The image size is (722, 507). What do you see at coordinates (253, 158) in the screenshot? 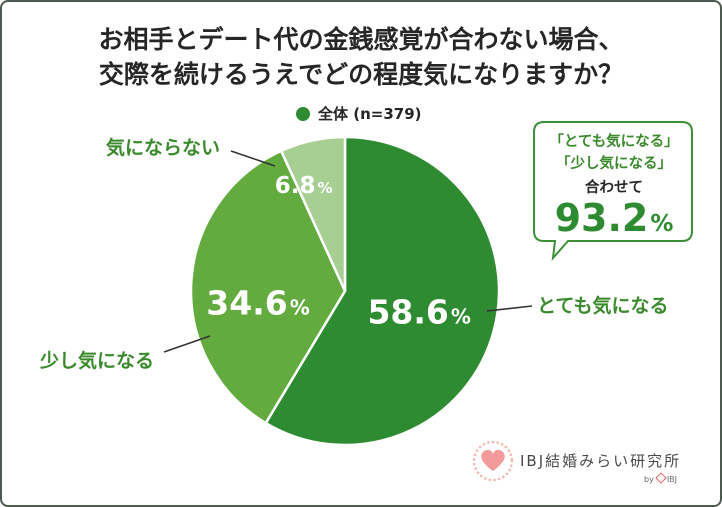
I see `leader-line-not-concerned` at bounding box center [253, 158].